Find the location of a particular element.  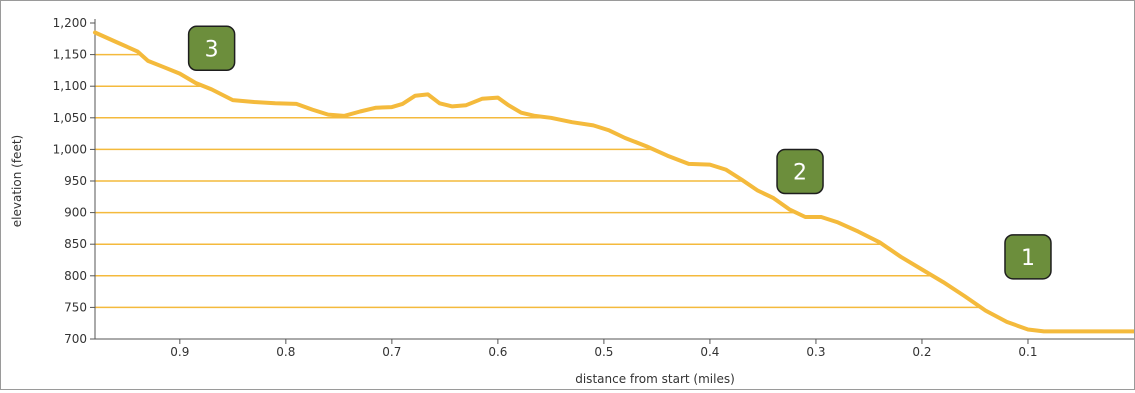

y-tick-label-900: 900 is located at coordinates (75, 213).